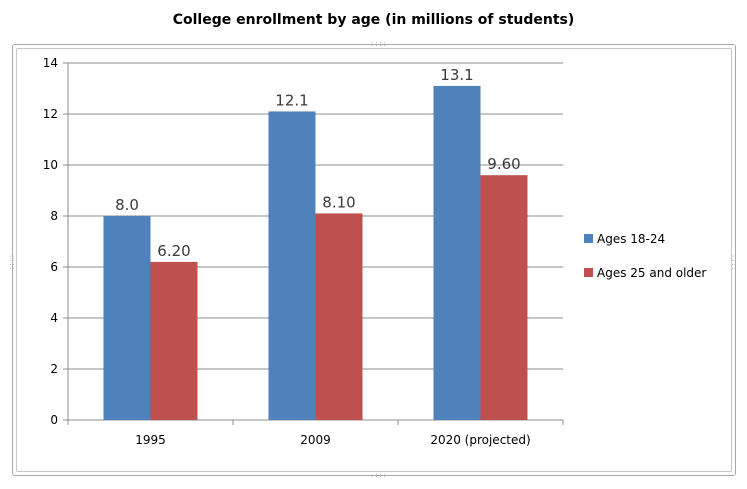 This screenshot has width=747, height=489. Describe the element at coordinates (173, 251) in the screenshot. I see `data-label: 6.20` at that location.